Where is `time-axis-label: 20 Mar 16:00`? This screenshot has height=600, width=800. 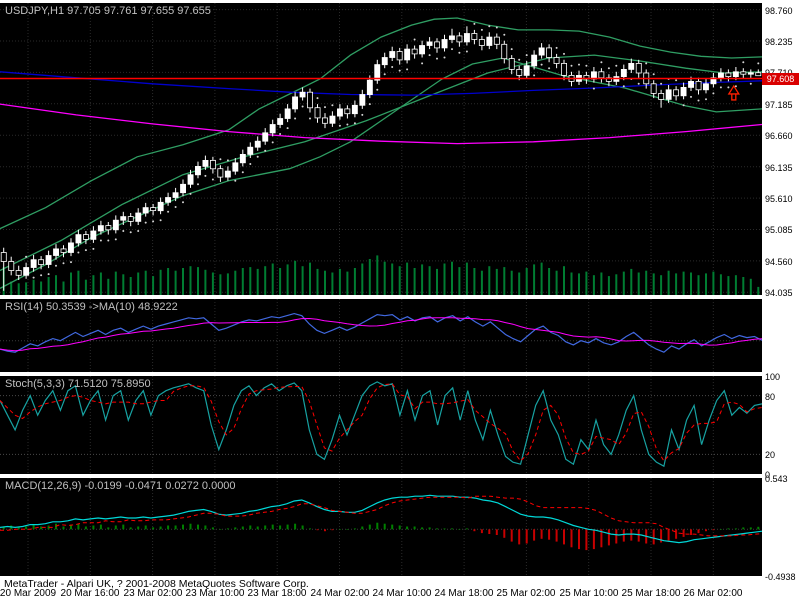 time-axis-label: 20 Mar 16:00 is located at coordinates (90, 593).